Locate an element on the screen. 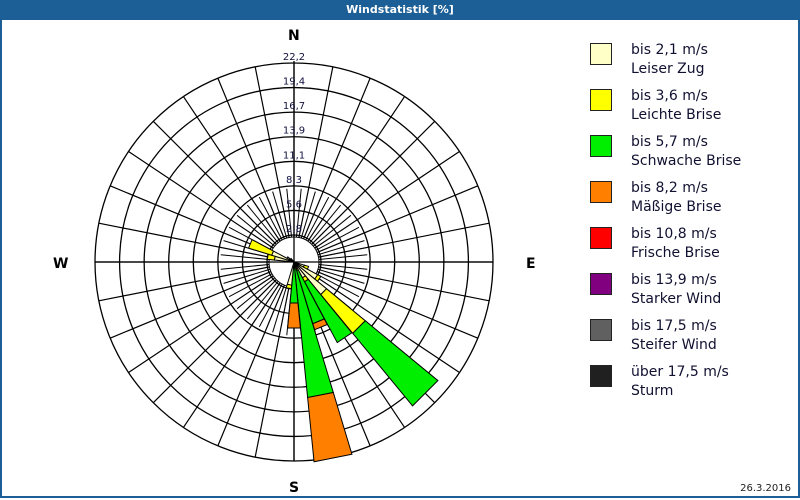 This screenshot has width=800, height=500. legend-name: Steifer Wind is located at coordinates (674, 345).